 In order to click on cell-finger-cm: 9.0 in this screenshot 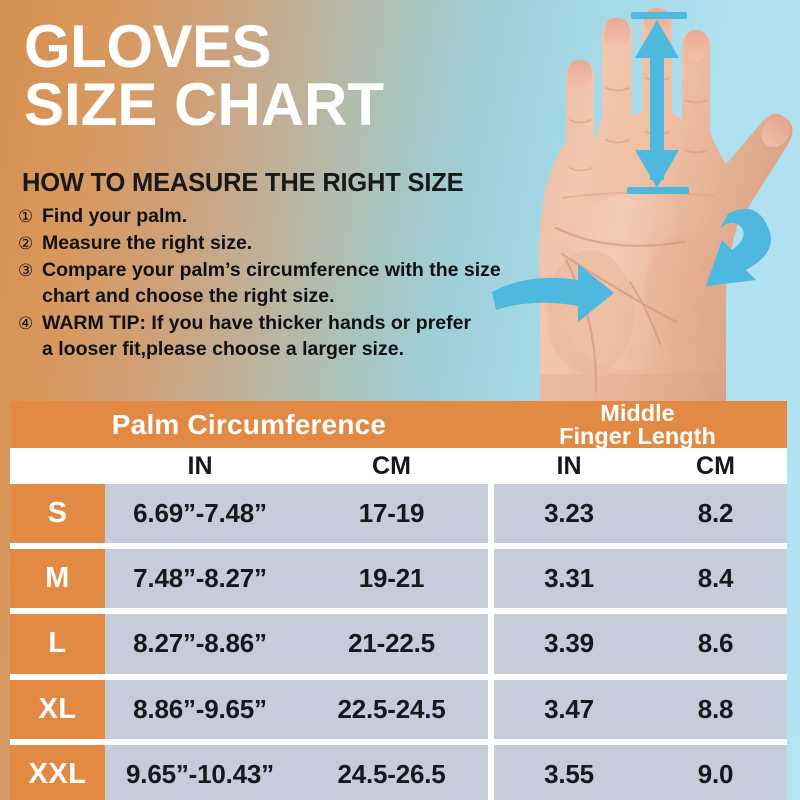, I will do `click(715, 772)`.